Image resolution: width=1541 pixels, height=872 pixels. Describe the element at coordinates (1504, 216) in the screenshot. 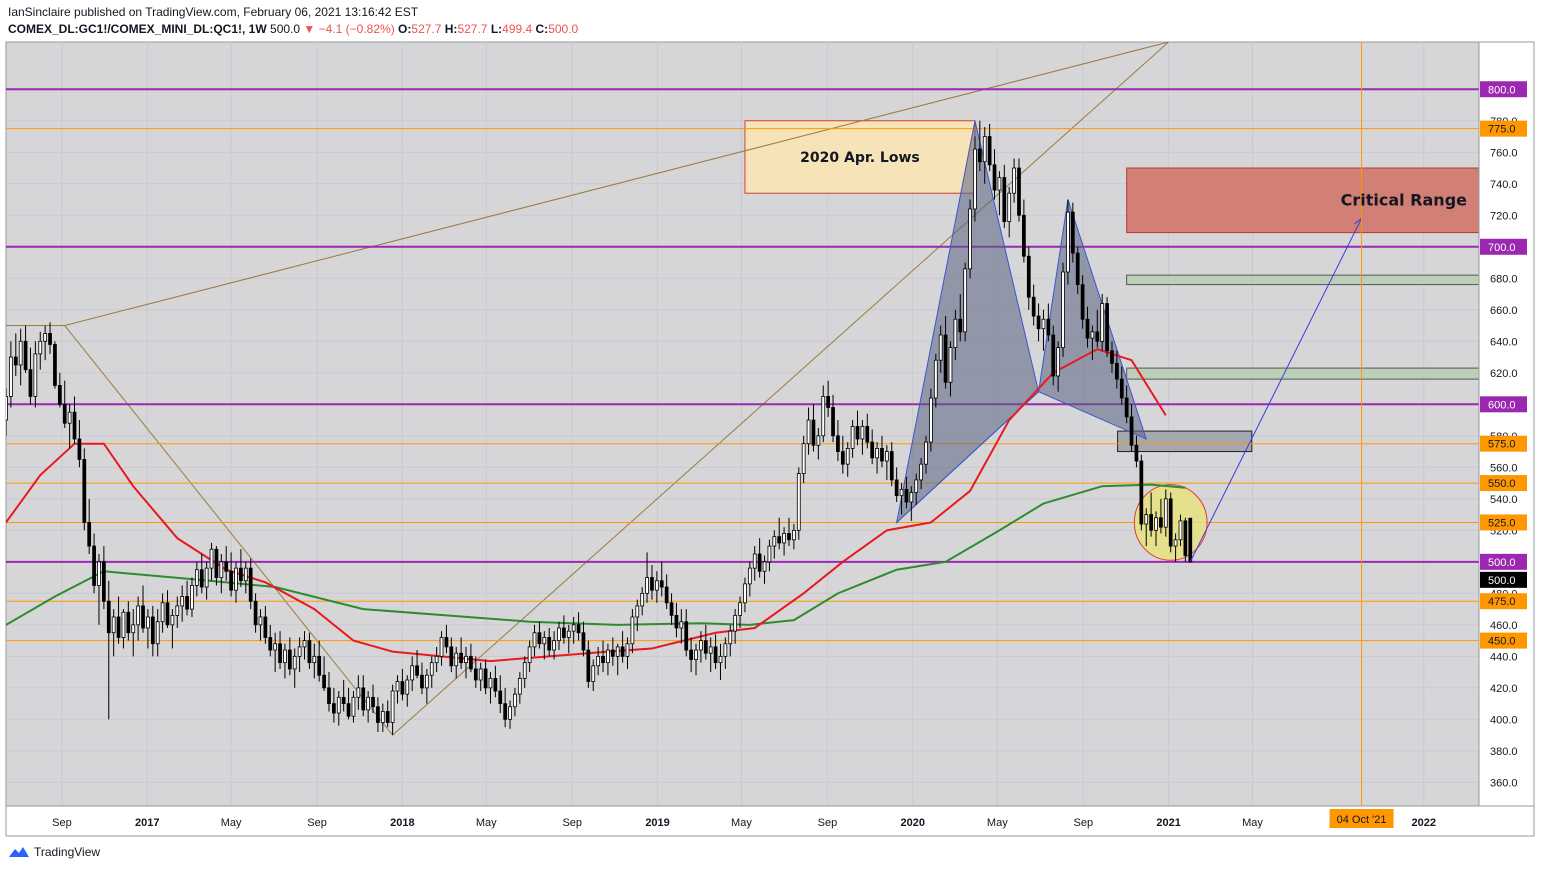

I see `y-tick-label: 720.0` at that location.